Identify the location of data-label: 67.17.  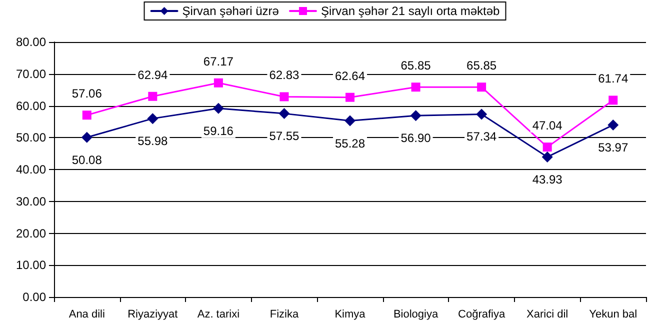
(218, 61).